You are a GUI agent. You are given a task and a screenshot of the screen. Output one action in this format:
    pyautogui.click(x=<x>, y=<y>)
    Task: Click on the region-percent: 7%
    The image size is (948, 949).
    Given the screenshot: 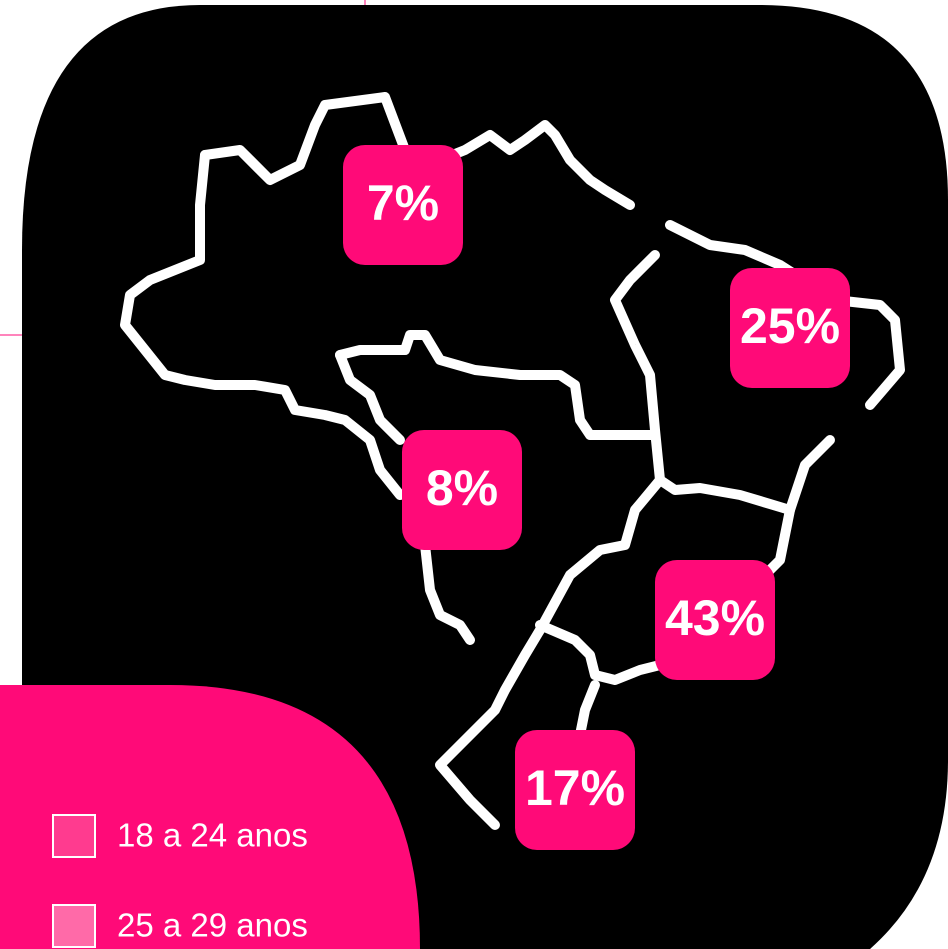 What is the action you would take?
    pyautogui.click(x=403, y=203)
    